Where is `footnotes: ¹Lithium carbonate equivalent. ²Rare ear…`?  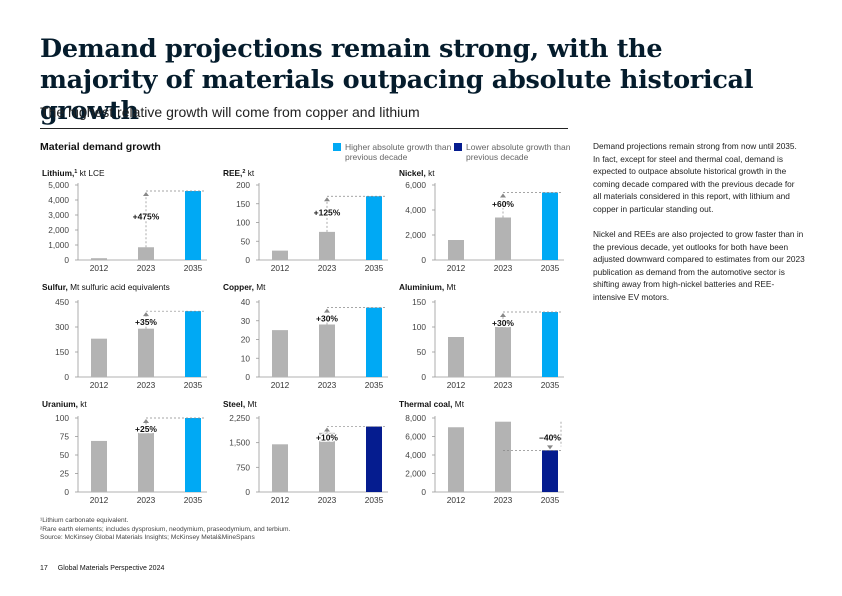 footnotes: ¹Lithium carbonate equivalent. ²Rare ear… is located at coordinates (165, 530).